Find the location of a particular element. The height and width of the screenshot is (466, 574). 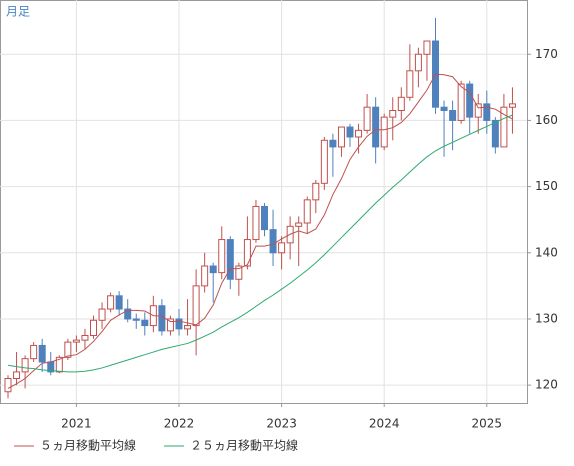

y-tick-label: 170 is located at coordinates (546, 54).